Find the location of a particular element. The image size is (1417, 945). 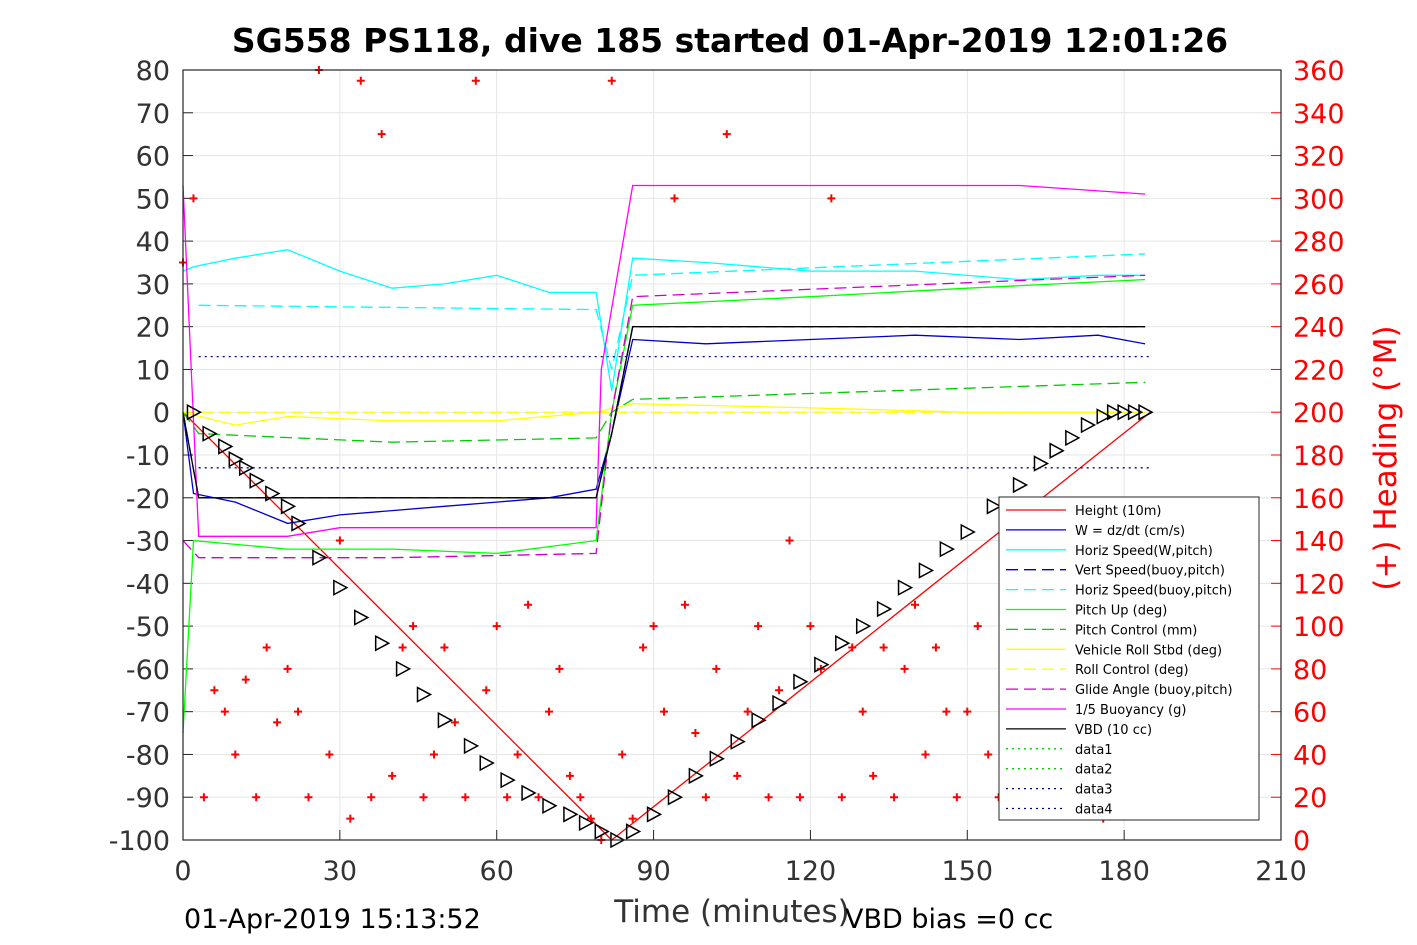

right-tick-label: 340 is located at coordinates (1319, 114).